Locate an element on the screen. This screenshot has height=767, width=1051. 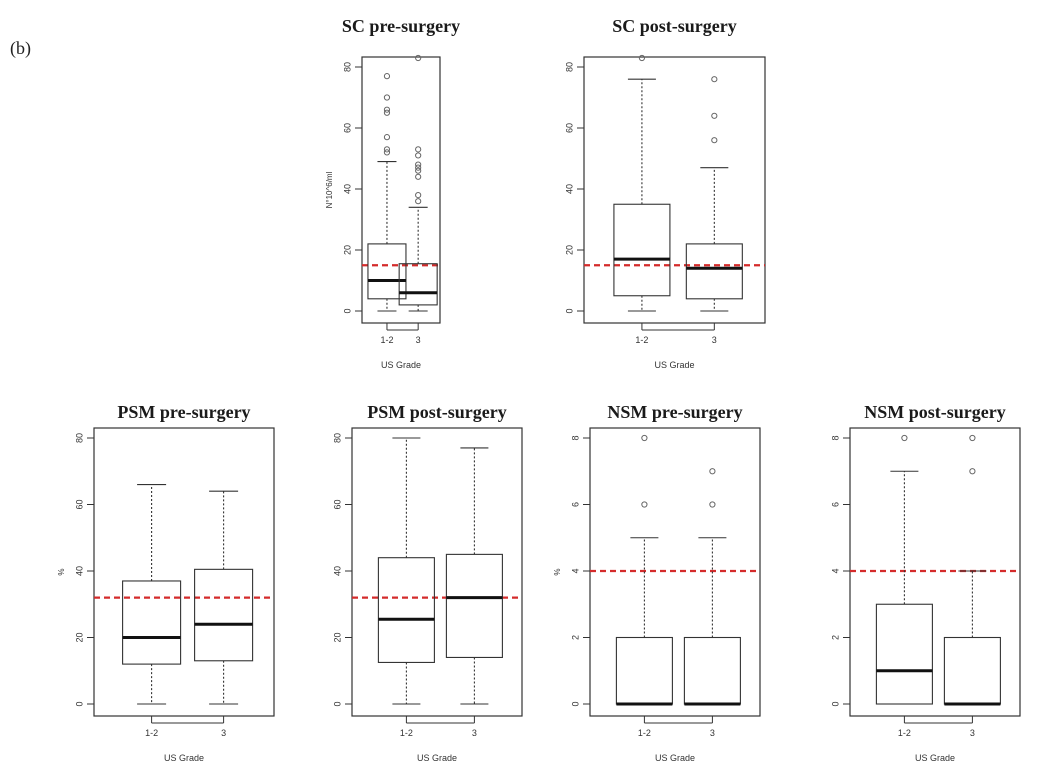
boxplot-panel: PSM post-surgery 0 20 40 60 80 1-2 3 US Grade is located at coordinates (427, 582).